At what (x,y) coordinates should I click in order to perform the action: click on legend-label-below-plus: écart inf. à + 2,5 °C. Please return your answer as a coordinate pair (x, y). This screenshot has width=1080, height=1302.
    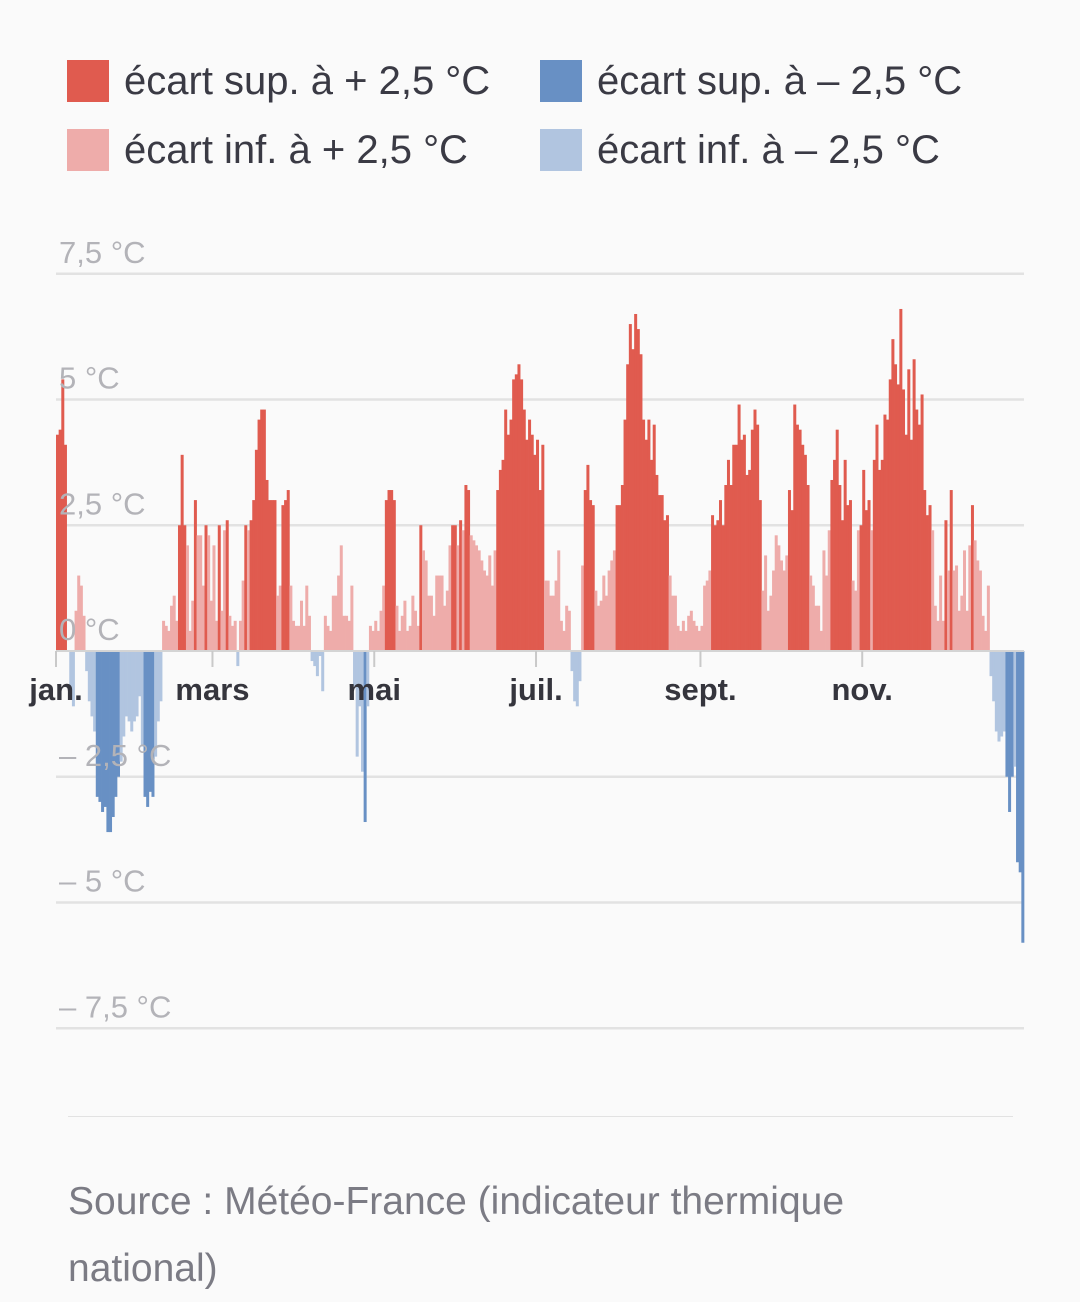
    Looking at the image, I should click on (296, 149).